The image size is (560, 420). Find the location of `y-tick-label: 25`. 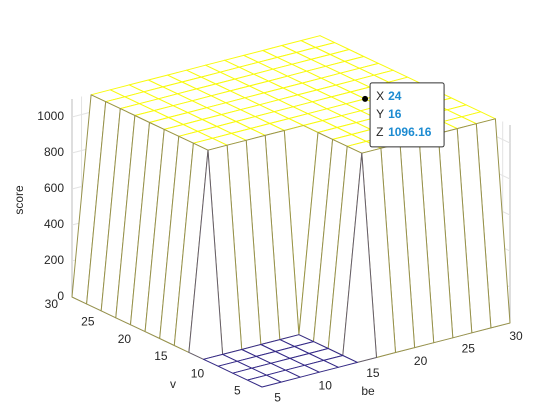

y-tick-label: 25 is located at coordinates (88, 321).